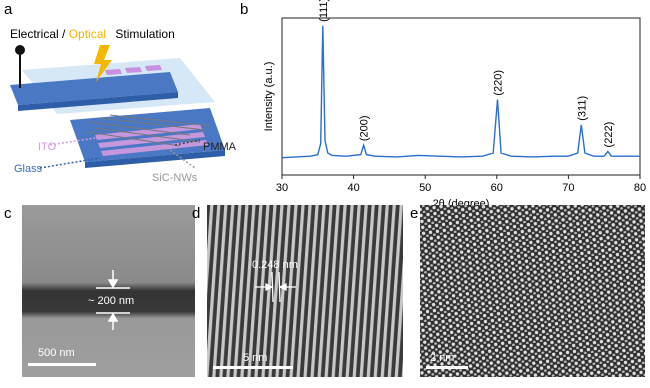 The width and height of the screenshot is (650, 388). Describe the element at coordinates (144, 34) in the screenshot. I see `label-part: Stimulation` at that location.